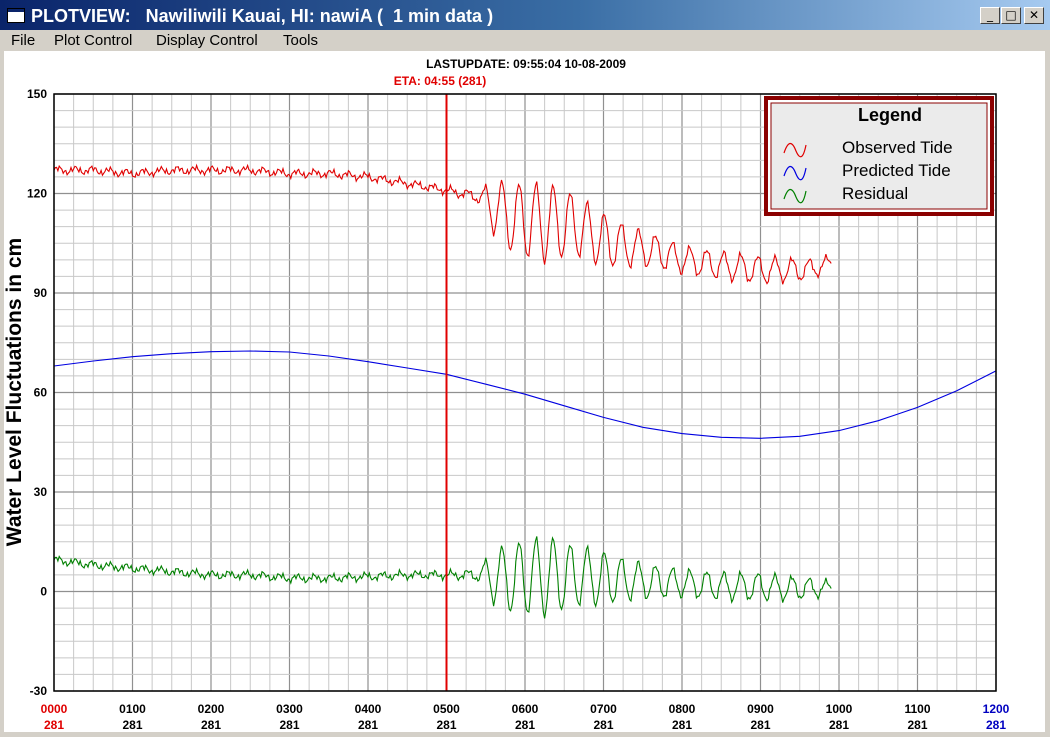  What do you see at coordinates (368, 709) in the screenshot?
I see `x-tick-time-label: 0400` at bounding box center [368, 709].